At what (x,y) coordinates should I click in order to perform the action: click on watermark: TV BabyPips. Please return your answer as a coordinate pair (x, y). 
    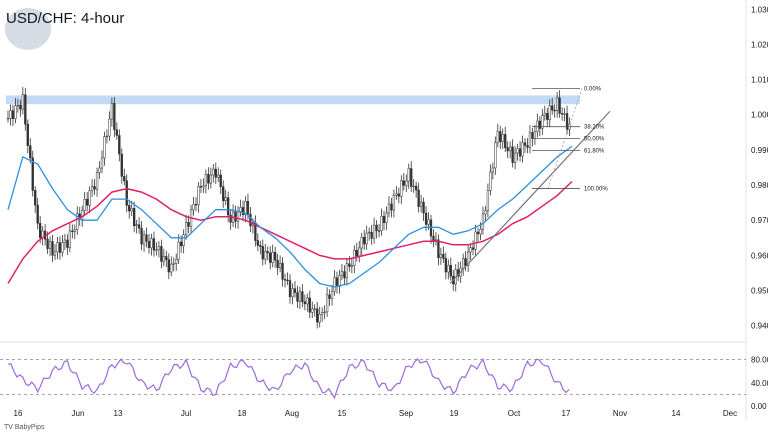
    Looking at the image, I should click on (24, 427).